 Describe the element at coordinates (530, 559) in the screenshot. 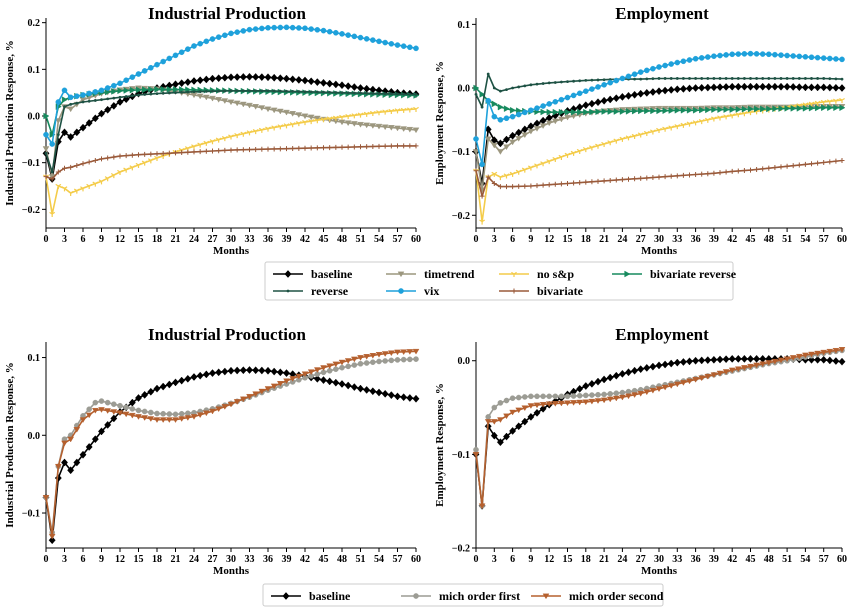

I see `x-tick-label: 9` at that location.